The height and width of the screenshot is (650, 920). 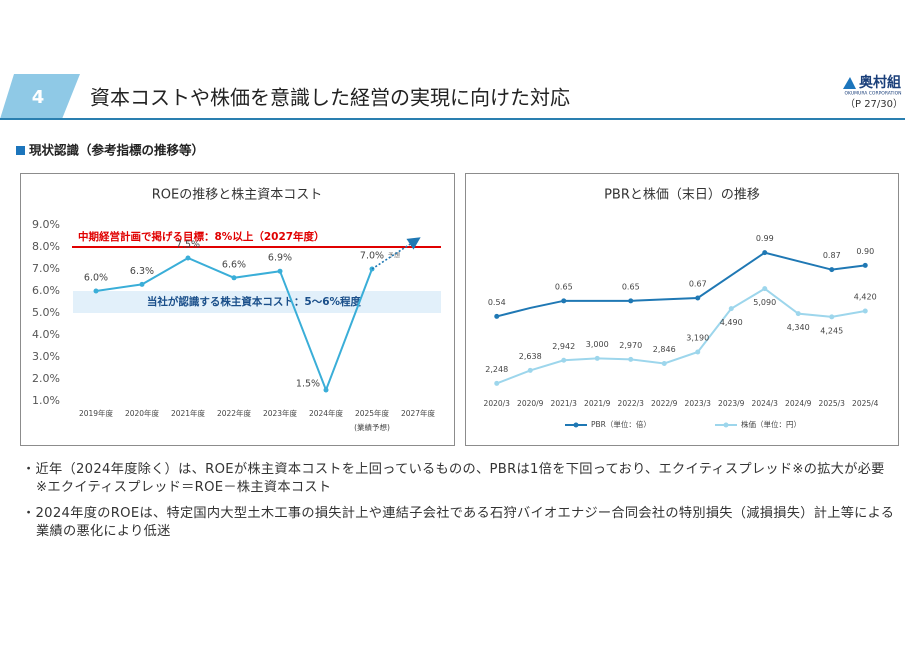 I want to click on value-label: 6.6%, so click(x=234, y=264).